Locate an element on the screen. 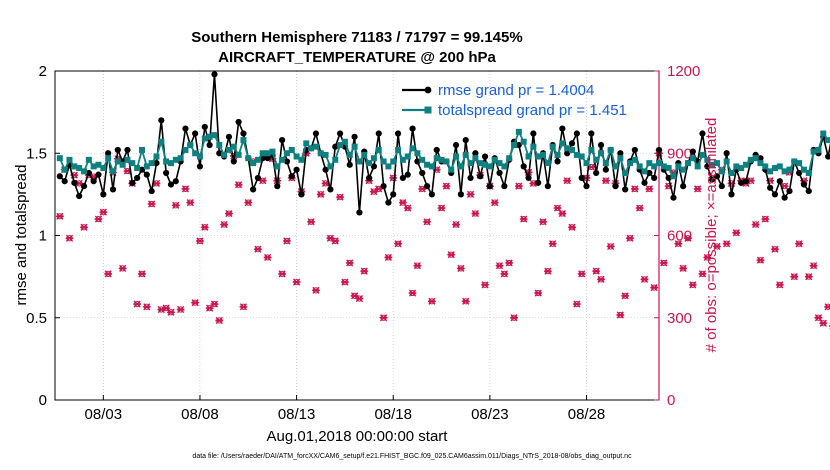  x-tick-label: 08/08 is located at coordinates (200, 414).